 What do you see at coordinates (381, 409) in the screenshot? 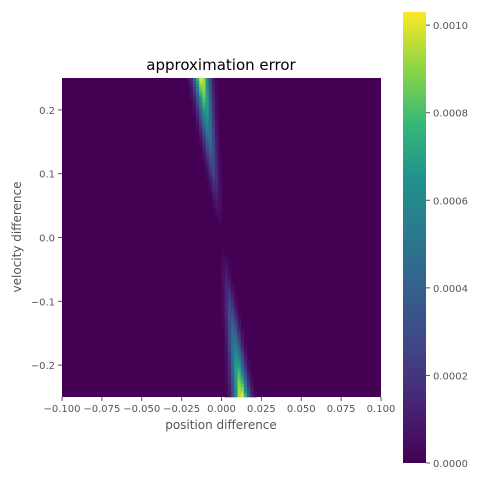
I see `x-tick-label: 0.100` at bounding box center [381, 409].